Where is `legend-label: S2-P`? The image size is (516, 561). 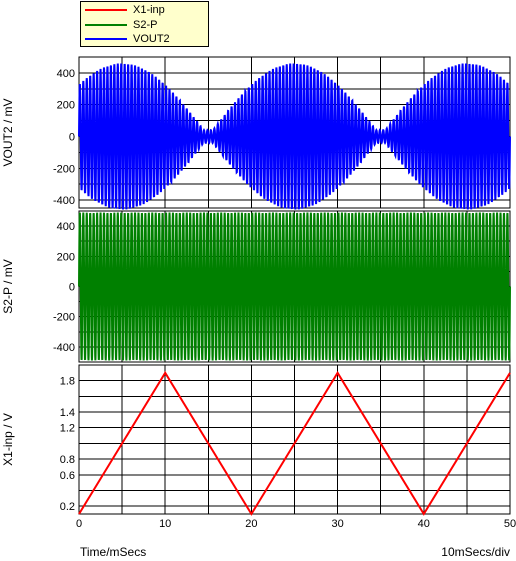 legend-label: S2-P is located at coordinates (145, 24).